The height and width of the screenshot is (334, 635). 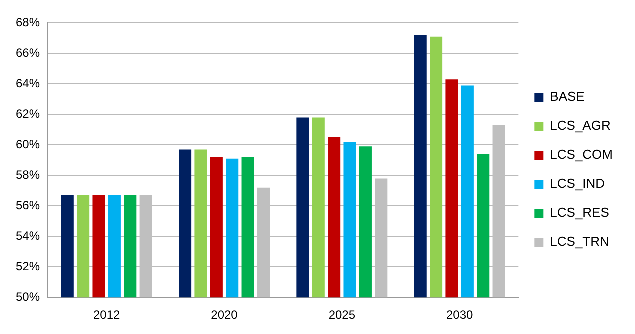 What do you see at coordinates (460, 315) in the screenshot?
I see `x-tick-label: 2030` at bounding box center [460, 315].